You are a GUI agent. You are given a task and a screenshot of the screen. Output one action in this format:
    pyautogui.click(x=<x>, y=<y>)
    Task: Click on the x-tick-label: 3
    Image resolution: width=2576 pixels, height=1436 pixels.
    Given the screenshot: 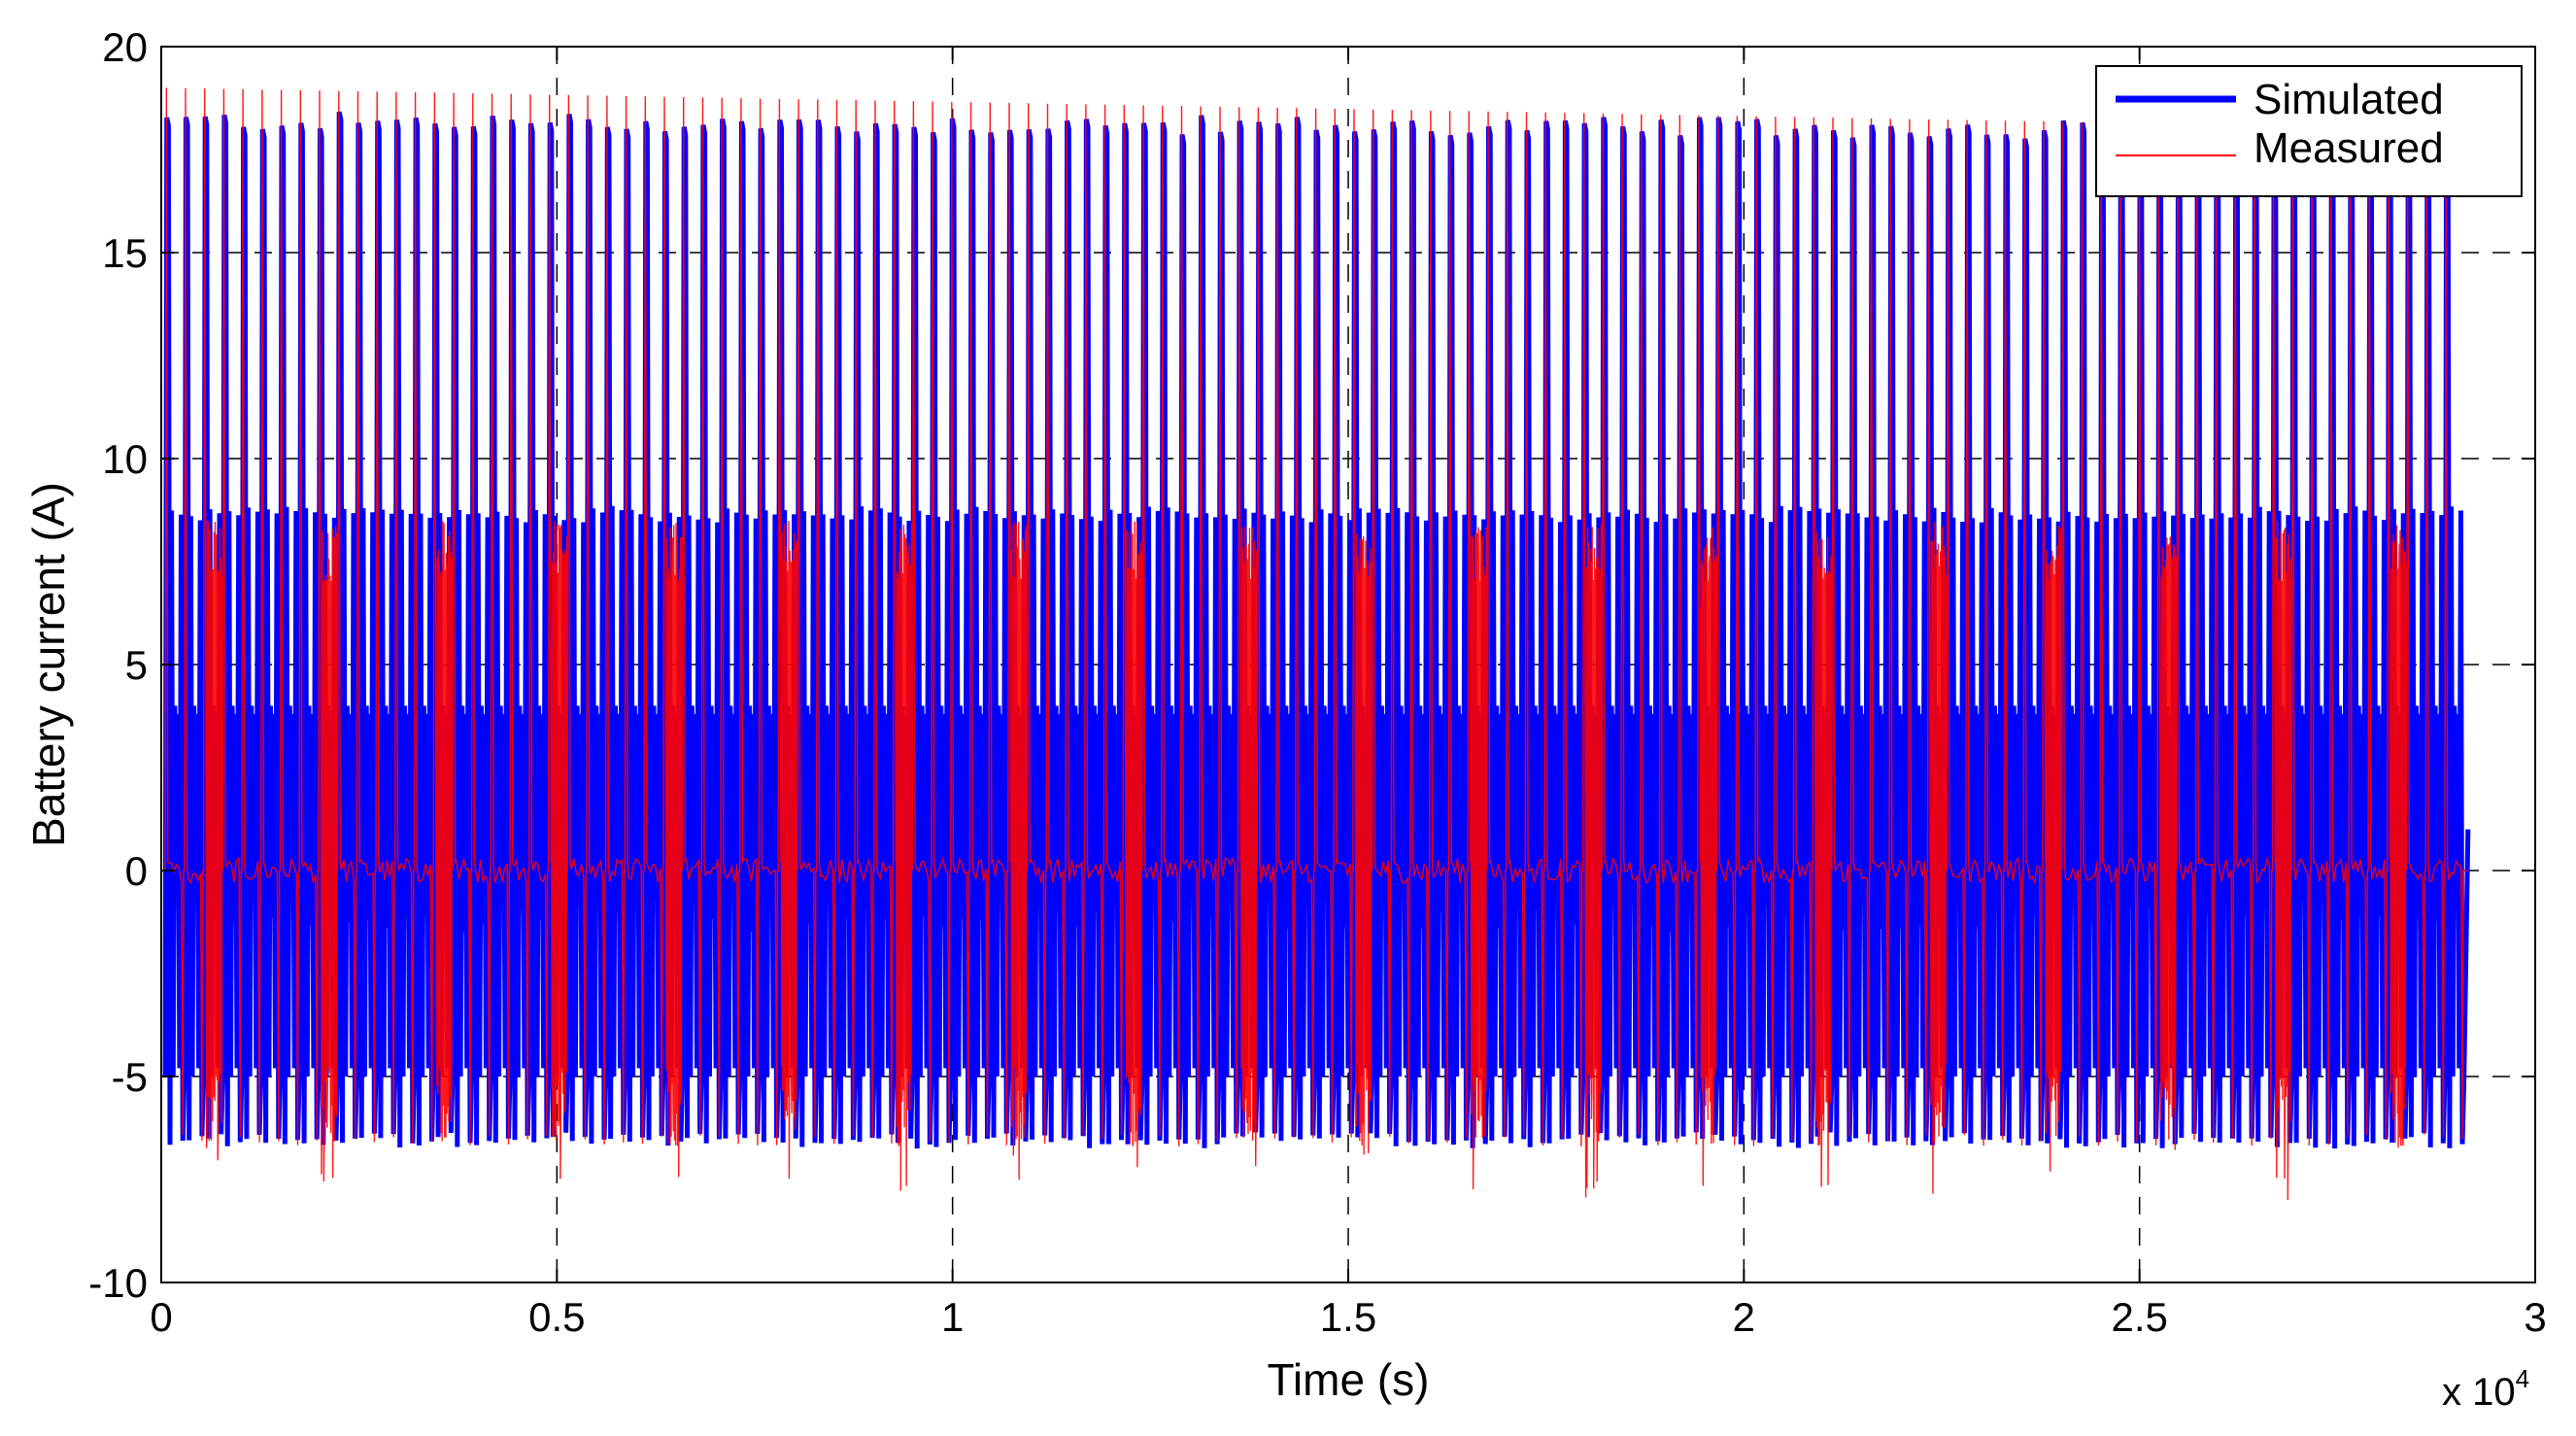 What is the action you would take?
    pyautogui.click(x=2535, y=1317)
    